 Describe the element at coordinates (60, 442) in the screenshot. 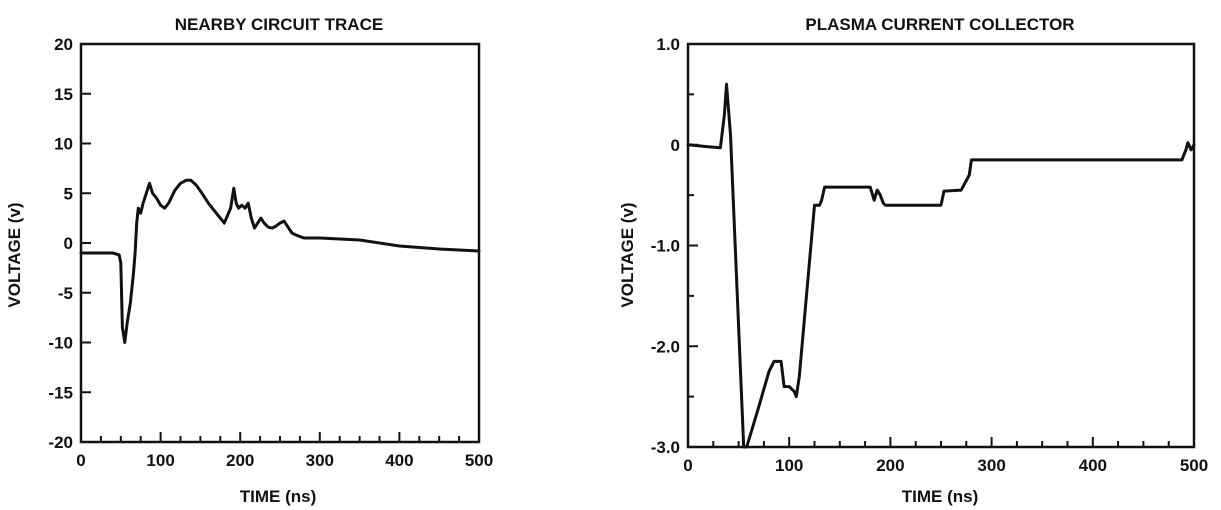

I see `y-tick-label: -20` at that location.